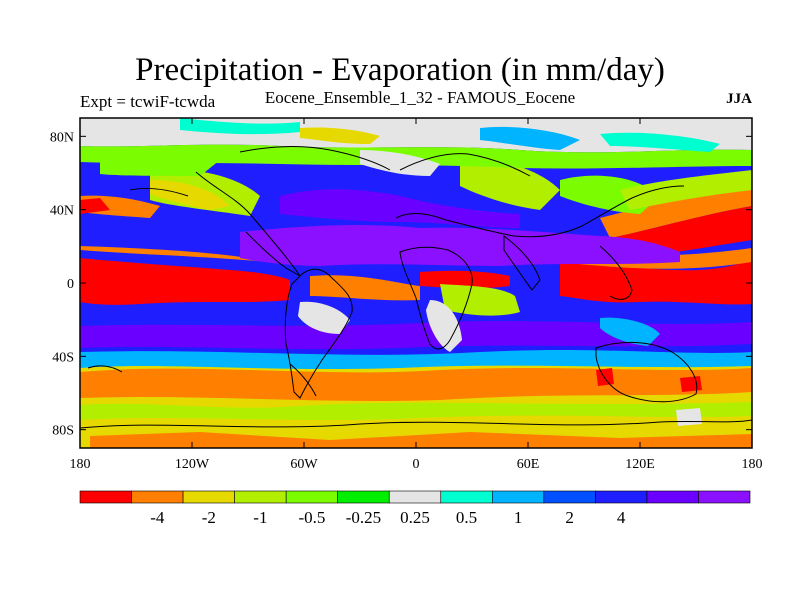  I want to click on colorbar-label: -0.25, so click(363, 517).